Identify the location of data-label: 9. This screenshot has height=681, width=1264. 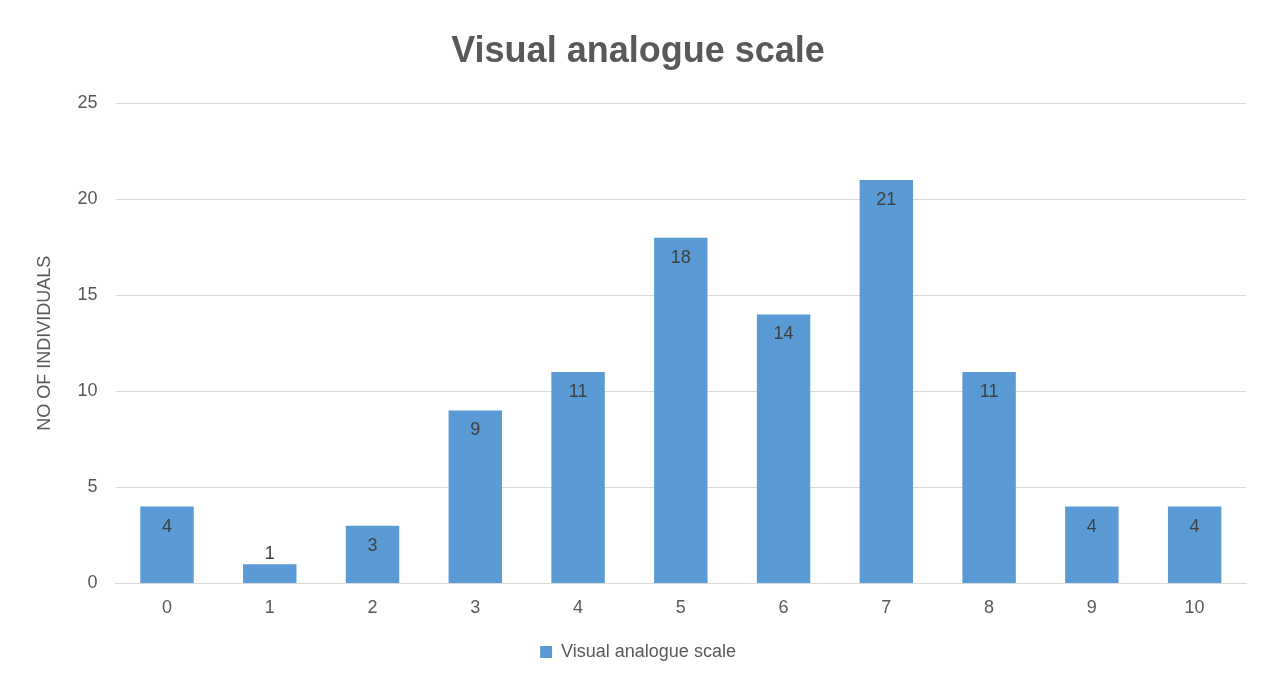
(475, 429).